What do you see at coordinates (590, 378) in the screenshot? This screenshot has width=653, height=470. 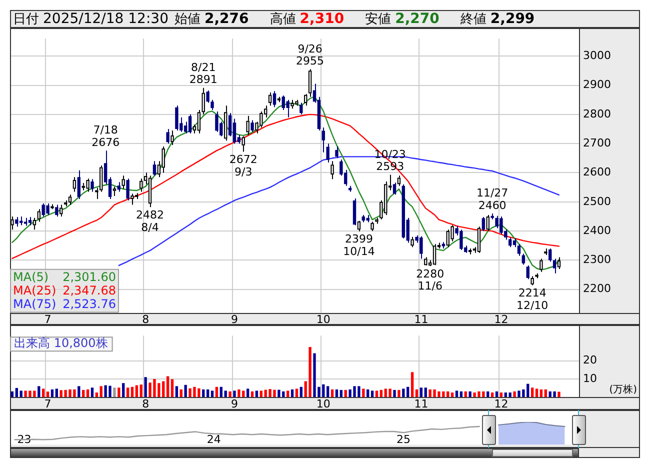 I see `y-tick-label: 10` at bounding box center [590, 378].